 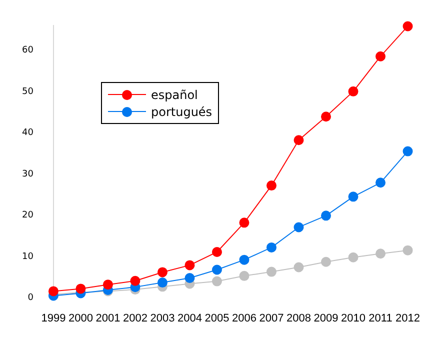 I want to click on legend-label: portugués, so click(x=181, y=111).